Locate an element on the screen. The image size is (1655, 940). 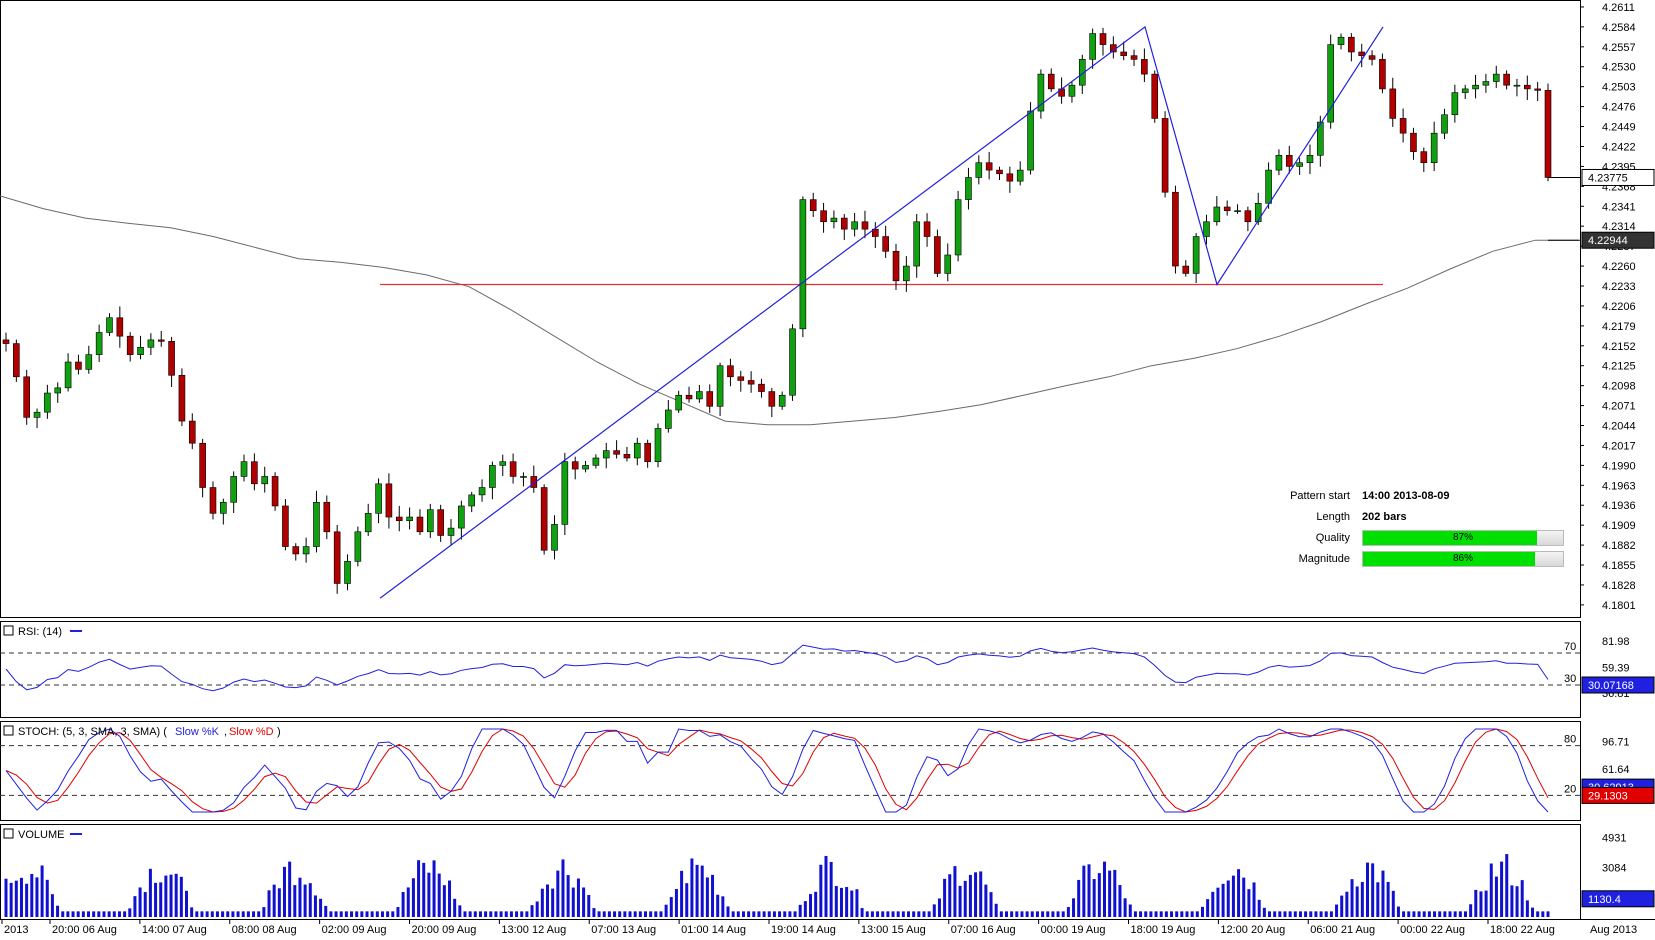
price-tick-label: 4.1855 is located at coordinates (1619, 566).